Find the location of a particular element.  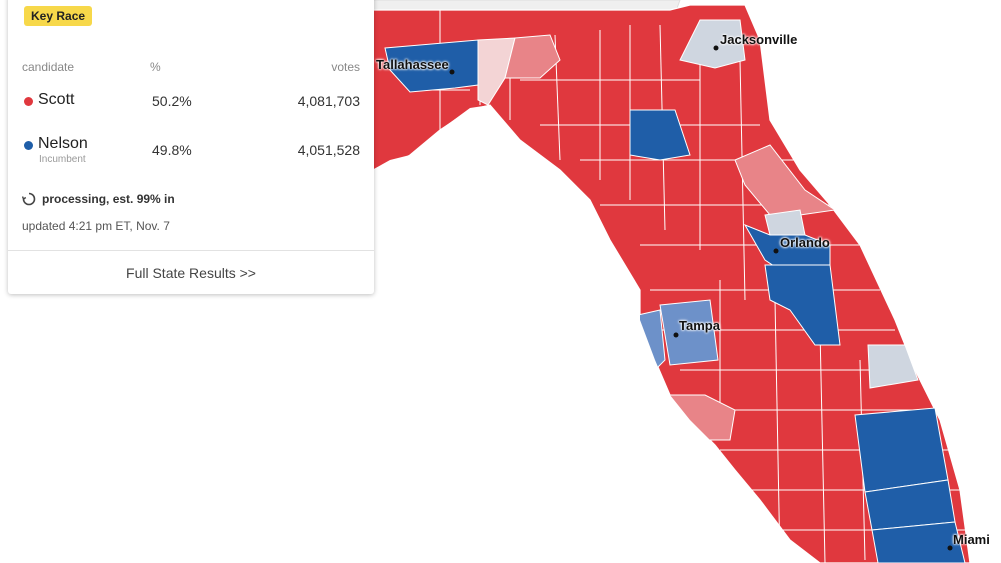

miami-dot is located at coordinates (950, 548).